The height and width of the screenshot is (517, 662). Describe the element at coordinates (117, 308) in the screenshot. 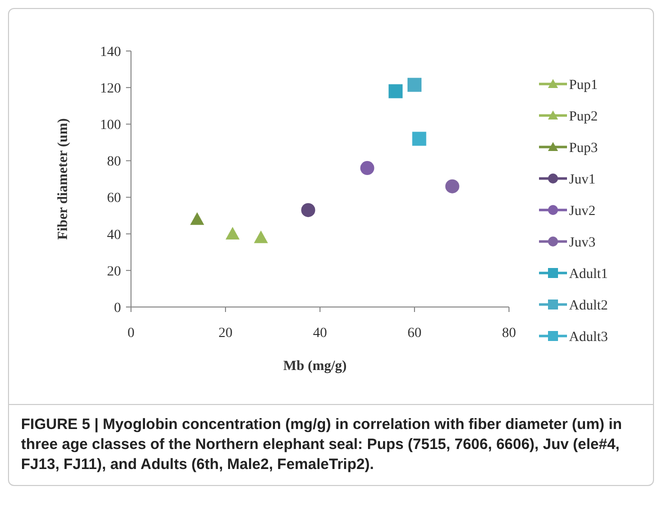

I see `y-tick-label: 0` at that location.